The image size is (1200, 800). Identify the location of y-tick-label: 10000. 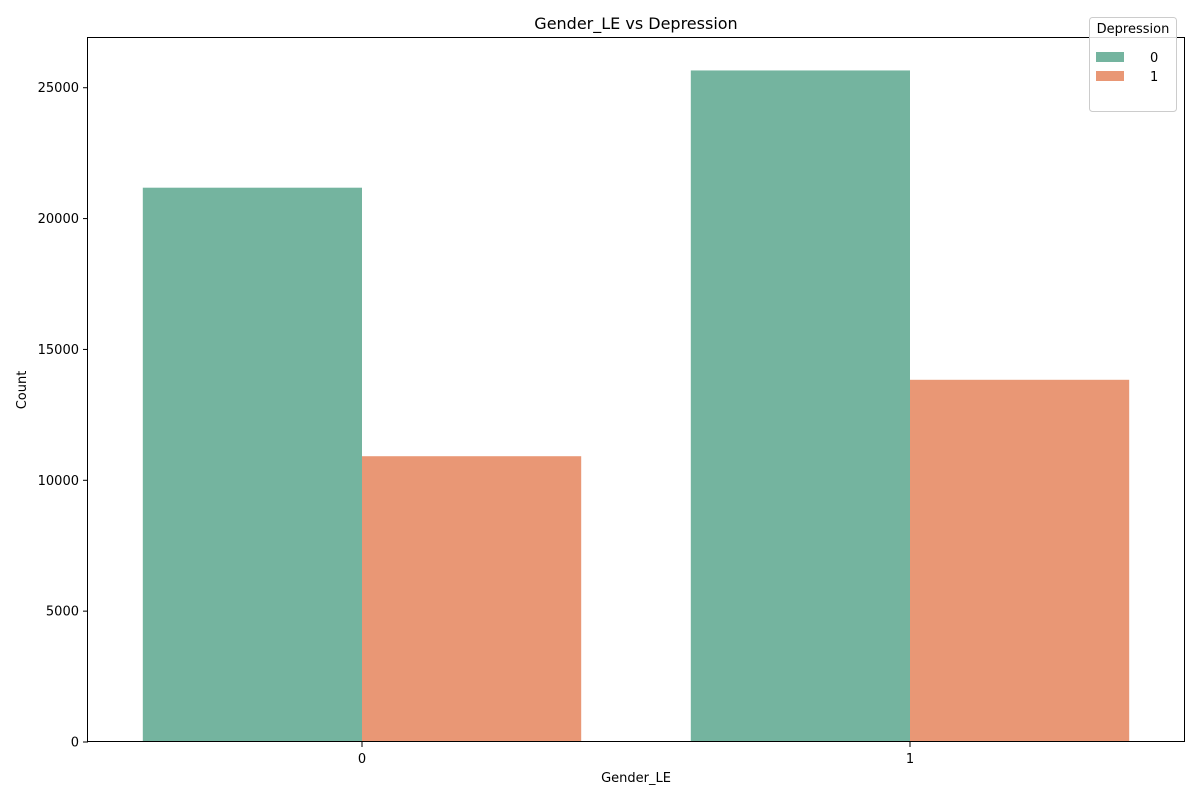
(58, 481).